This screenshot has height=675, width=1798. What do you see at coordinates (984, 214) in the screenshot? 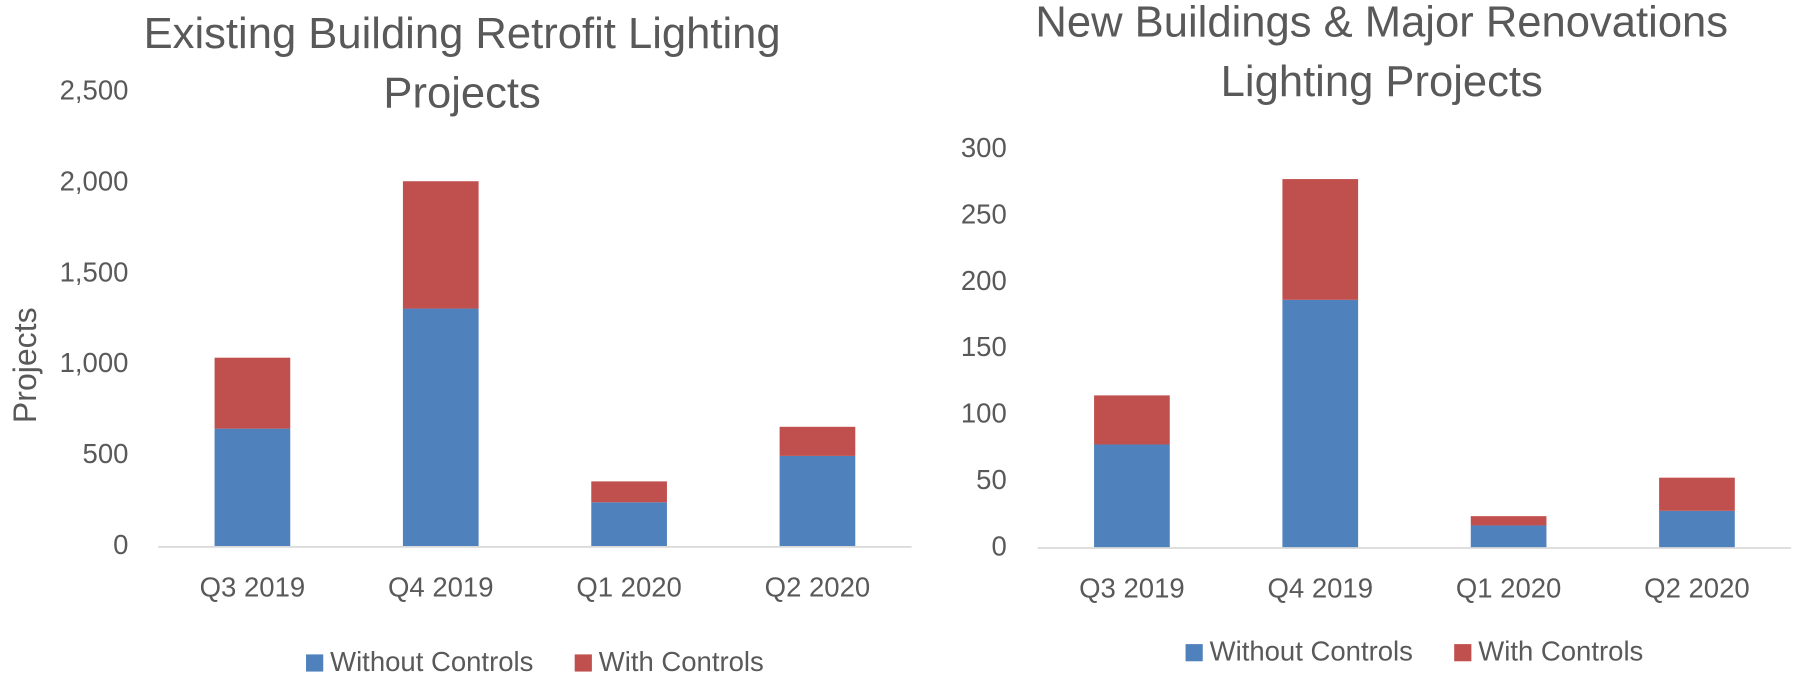
I see `y-tick-label: 250` at bounding box center [984, 214].